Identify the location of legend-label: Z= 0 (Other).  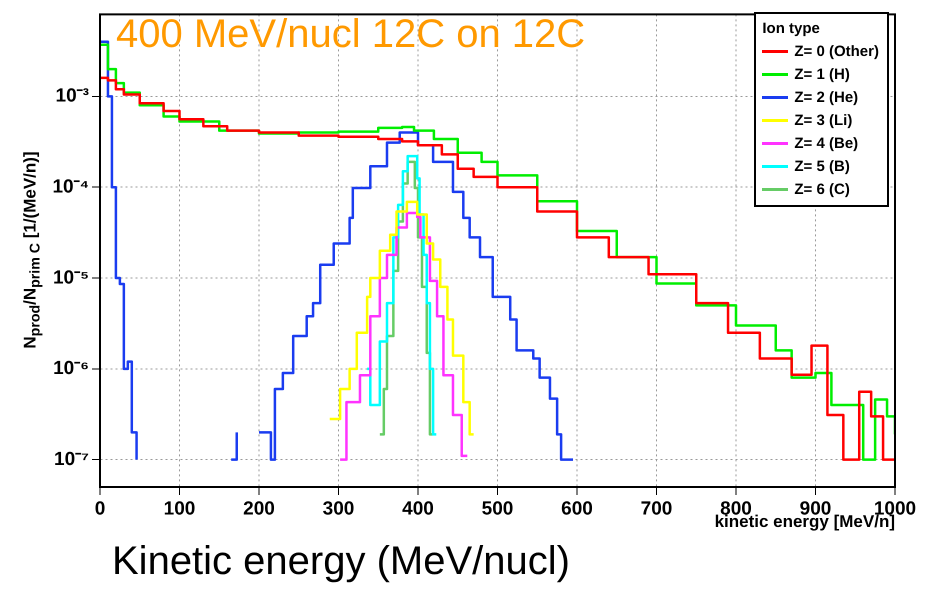
(836, 52).